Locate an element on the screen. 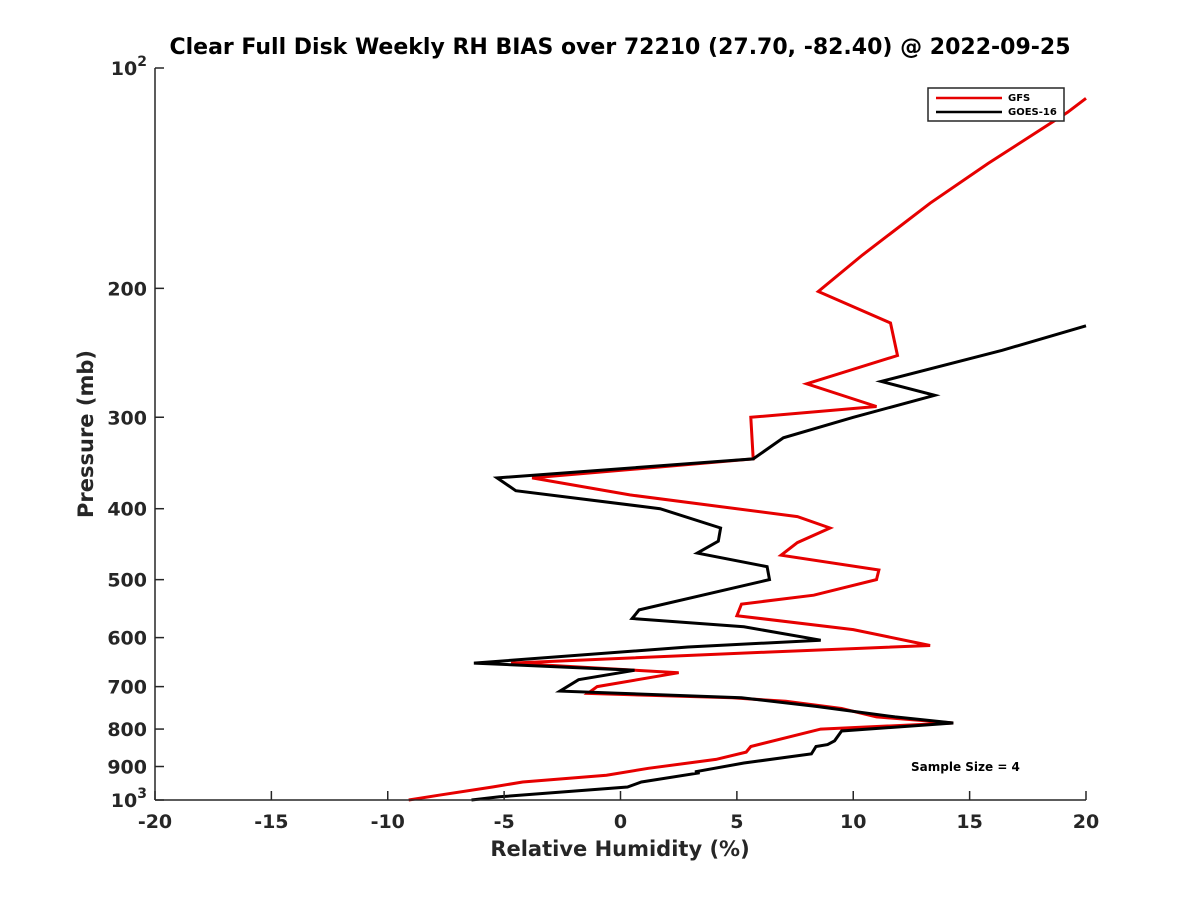 This screenshot has height=900, width=1200. x-axis-label: Relative Humidity (%) is located at coordinates (619, 849).